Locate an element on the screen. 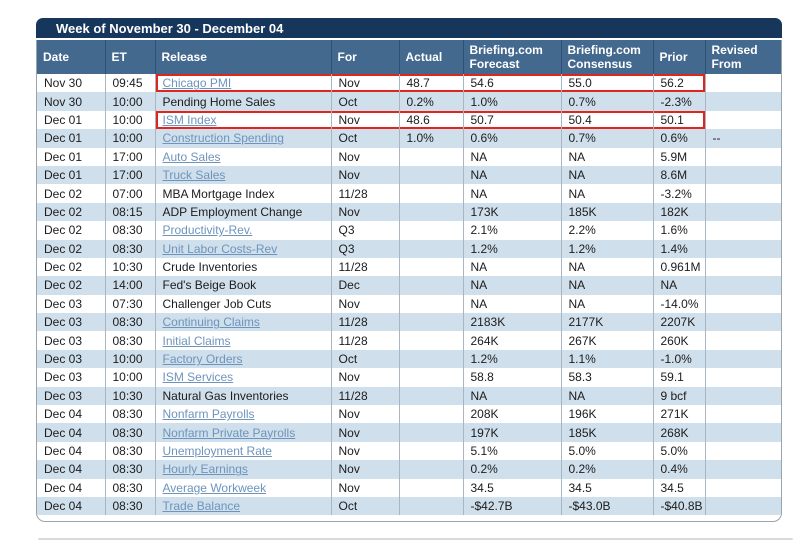 This screenshot has height=545, width=800. release-link: Continuing Claims is located at coordinates (211, 322).